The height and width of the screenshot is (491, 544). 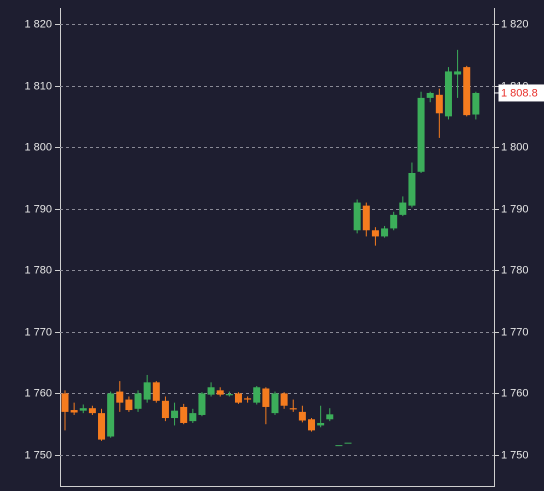 What do you see at coordinates (515, 332) in the screenshot?
I see `y2-tick-label: 1 770` at bounding box center [515, 332].